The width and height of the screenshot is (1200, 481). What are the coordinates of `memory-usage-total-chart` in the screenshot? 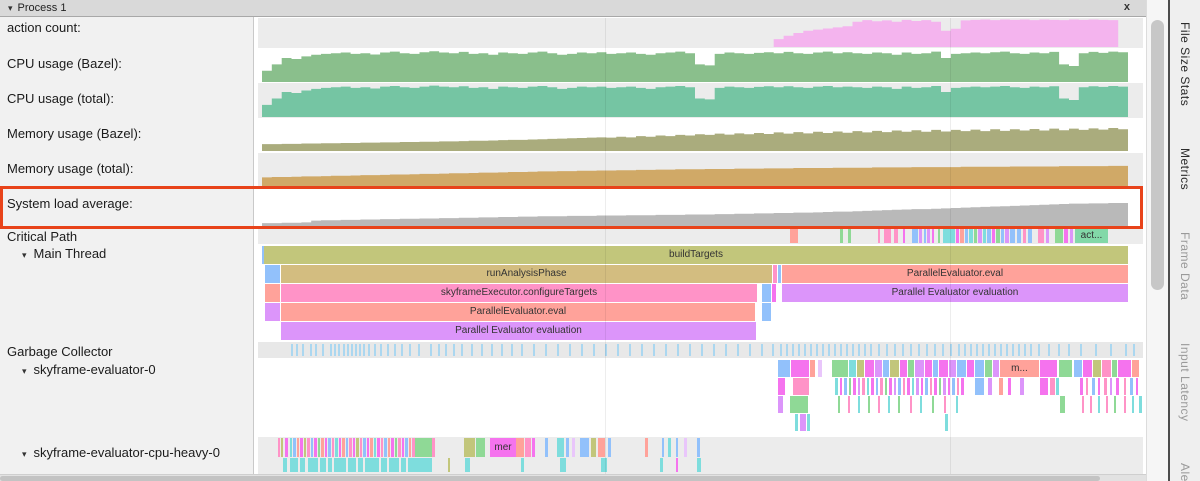 It's located at (695, 170).